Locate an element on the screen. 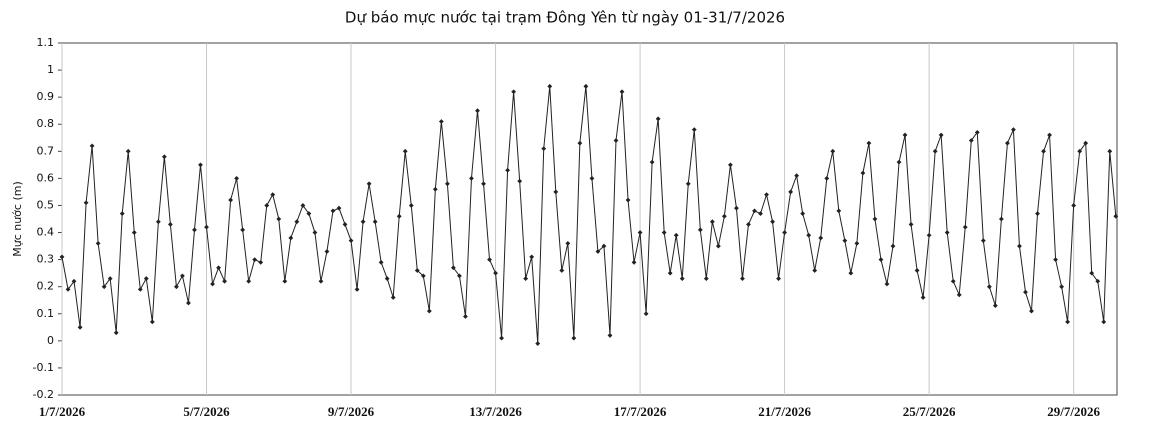  y-tick-label: 1.1 is located at coordinates (46, 42).